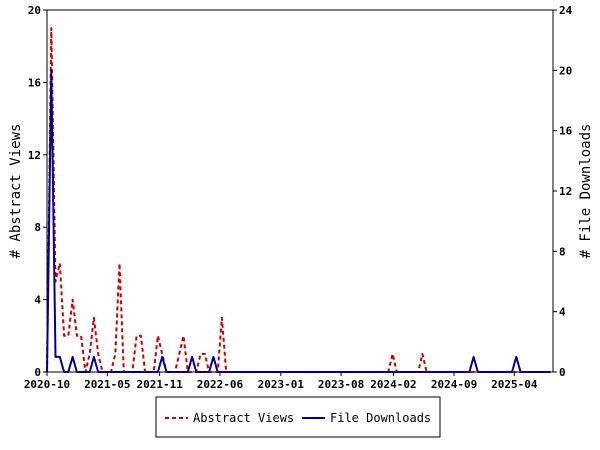 This screenshot has height=450, width=600. What do you see at coordinates (37, 372) in the screenshot?
I see `left-y-tick-label: 0` at bounding box center [37, 372].